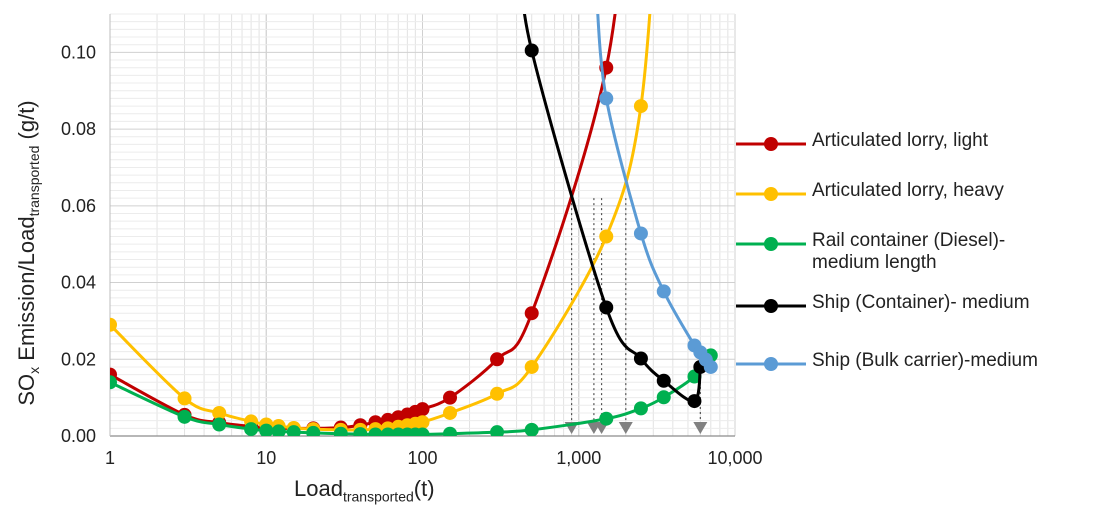 The width and height of the screenshot is (1102, 509). What do you see at coordinates (771, 244) in the screenshot?
I see `legend-swatch-rail-container` at bounding box center [771, 244].